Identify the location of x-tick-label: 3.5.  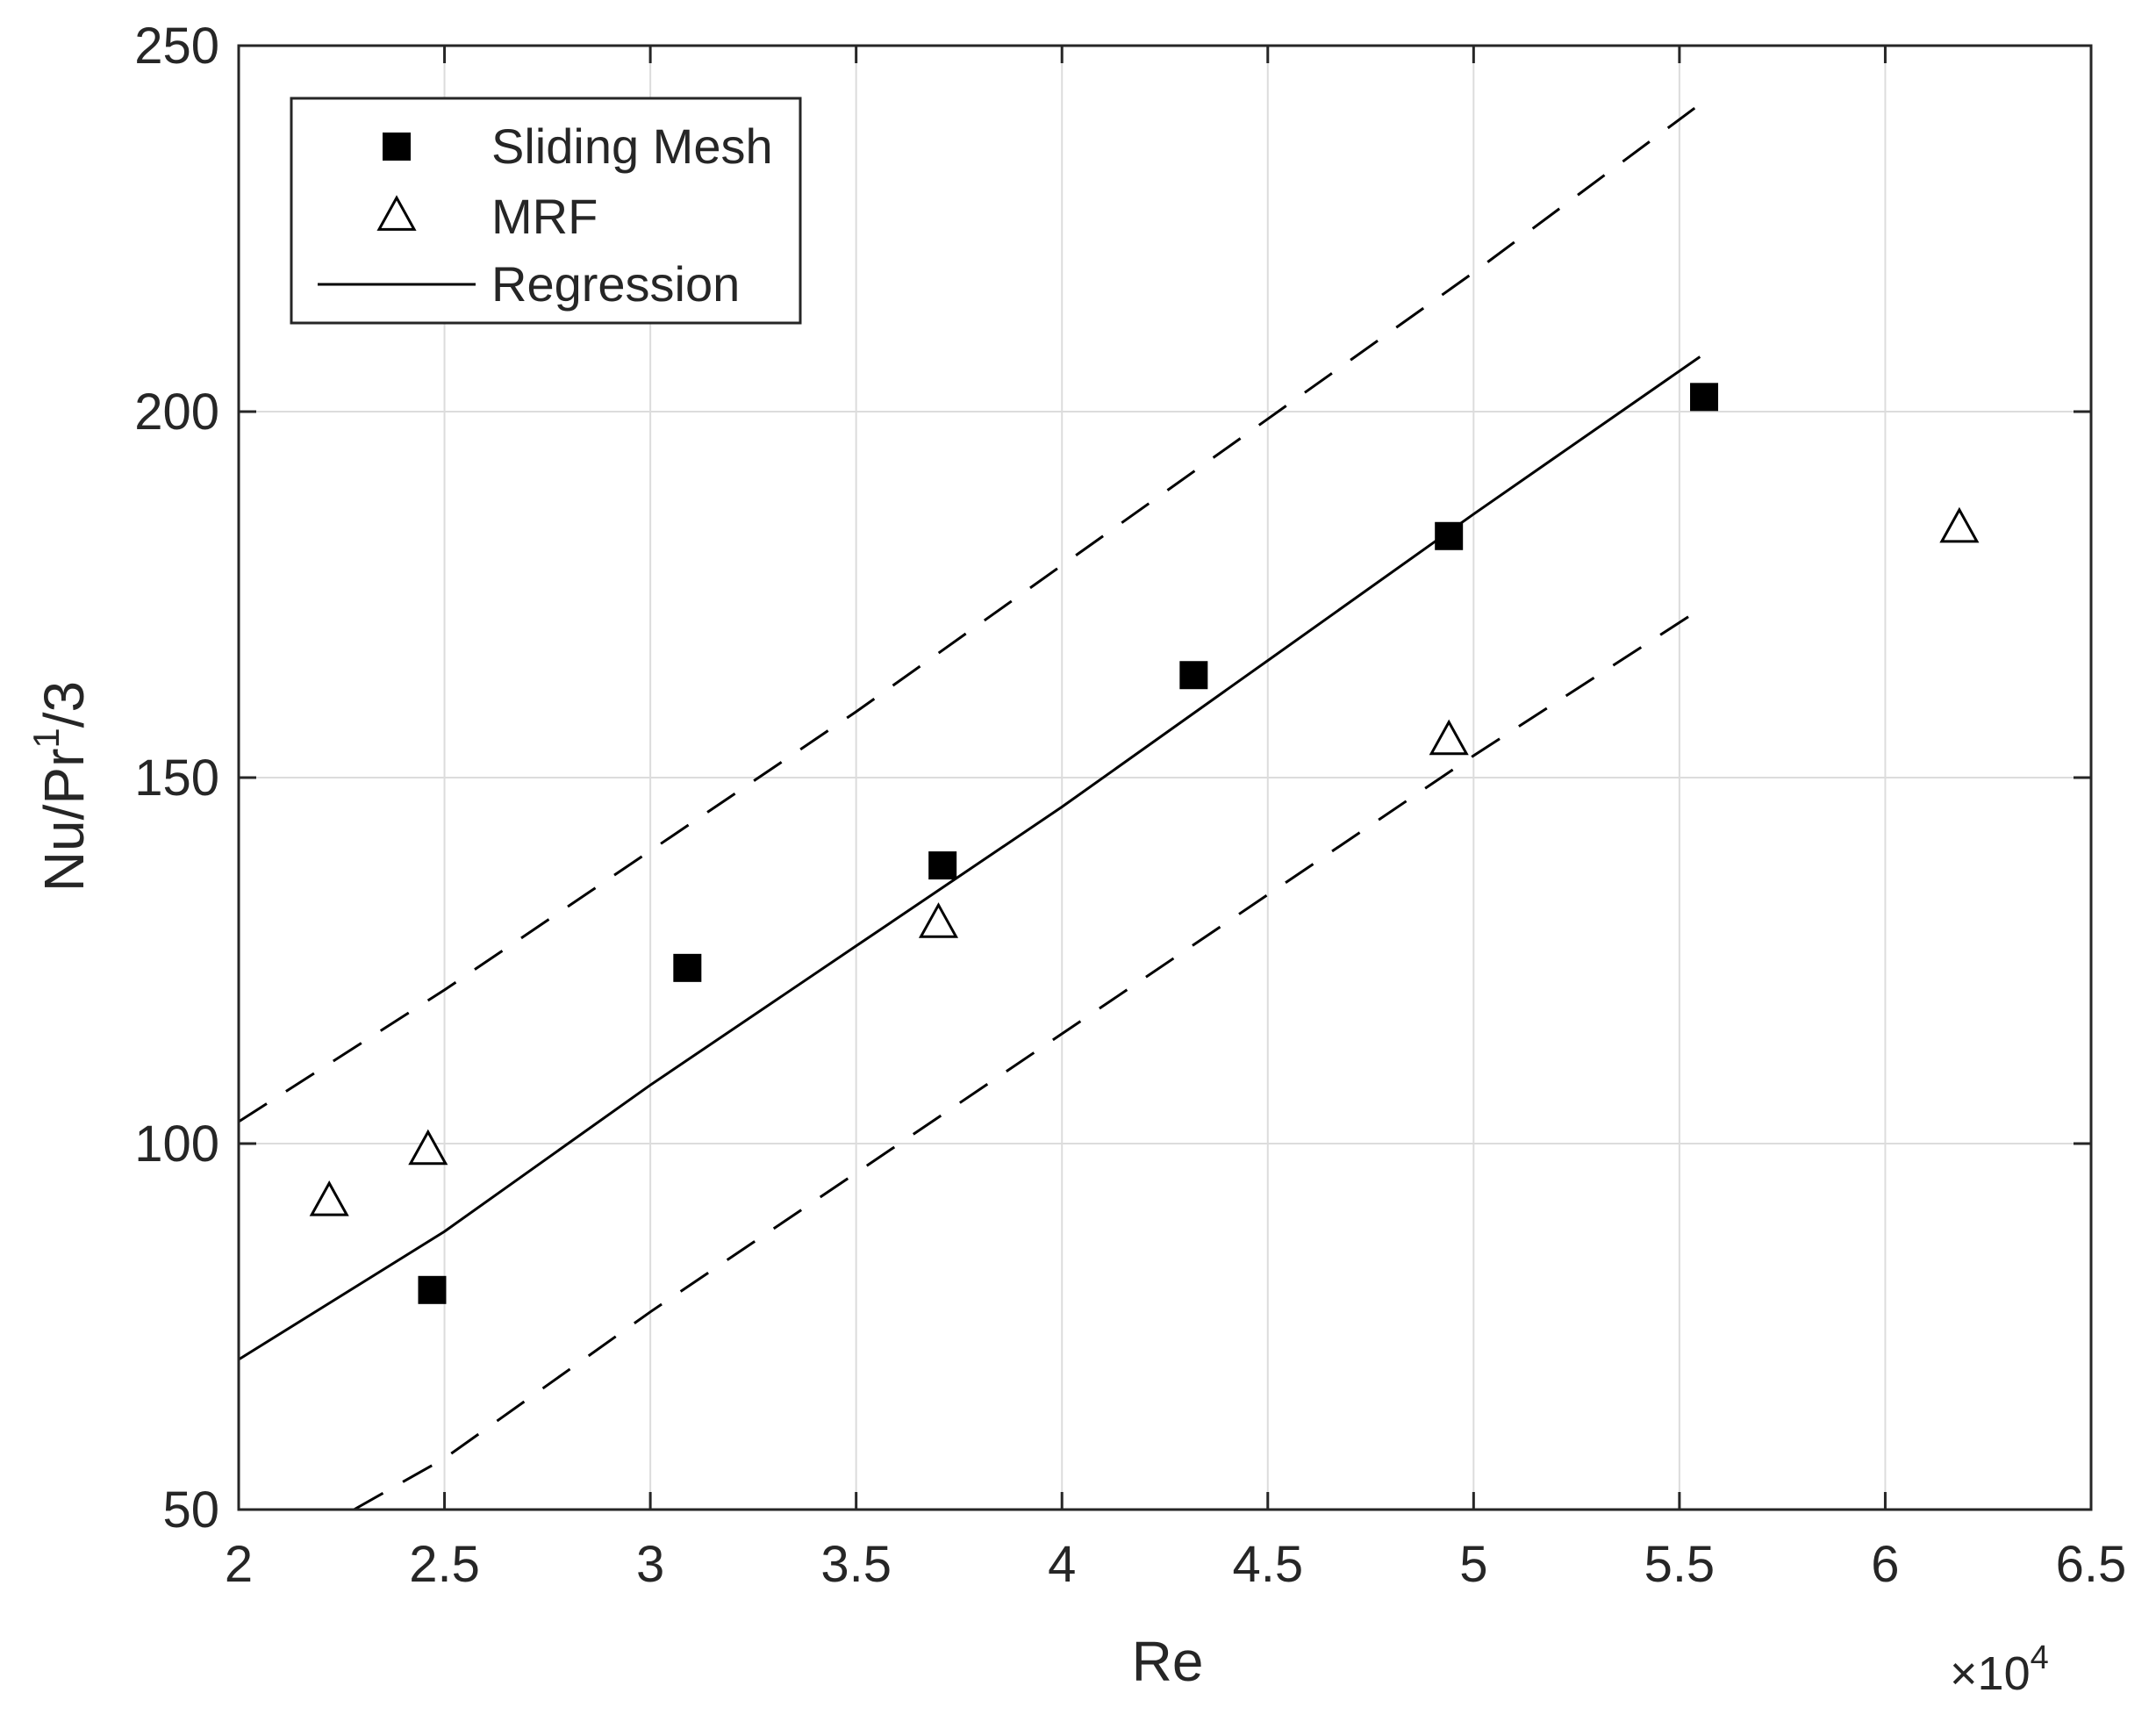
(856, 1564).